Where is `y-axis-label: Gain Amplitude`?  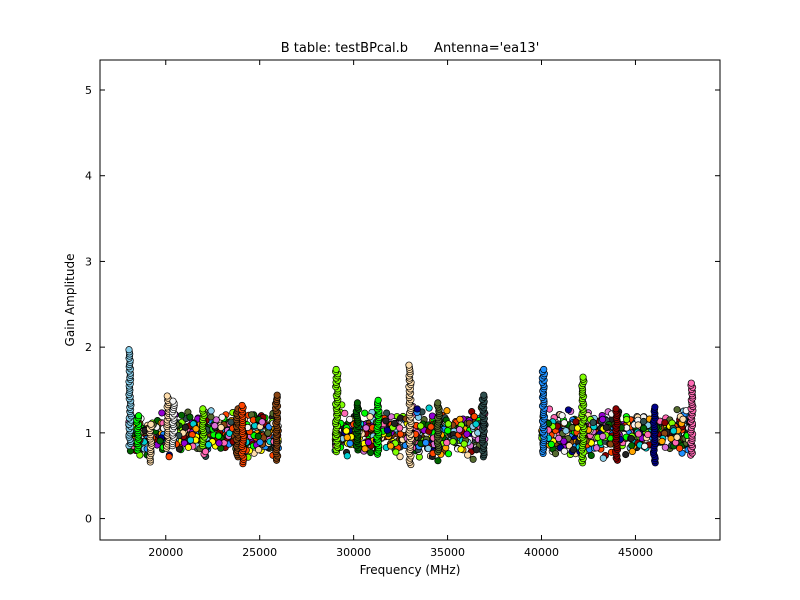
y-axis-label: Gain Amplitude is located at coordinates (70, 300).